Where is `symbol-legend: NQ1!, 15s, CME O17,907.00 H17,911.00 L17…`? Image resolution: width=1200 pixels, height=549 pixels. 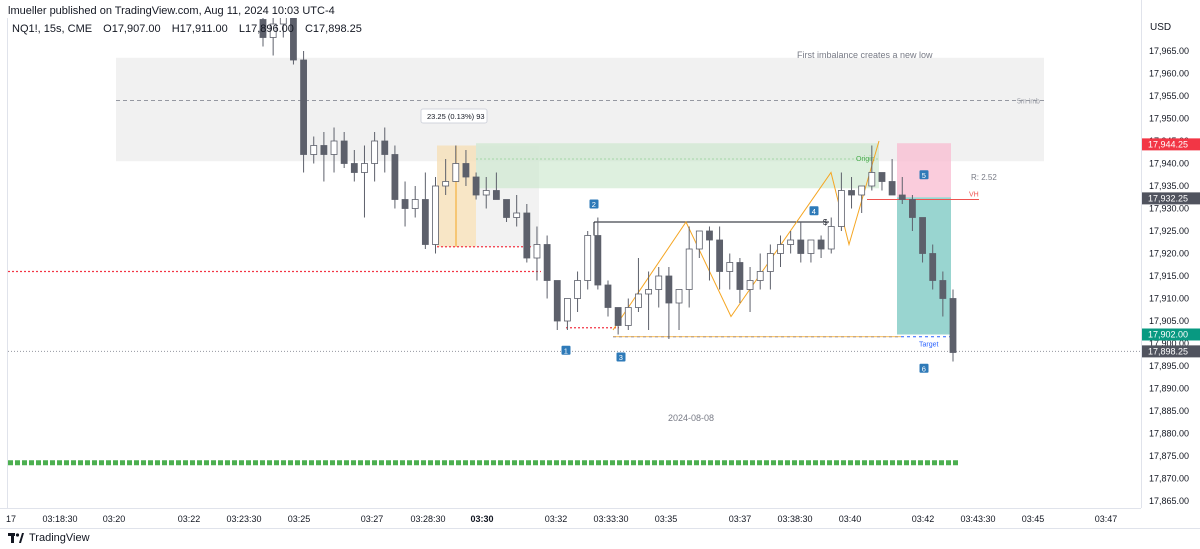 symbol-legend: NQ1!, 15s, CME O17,907.00 H17,911.00 L17… is located at coordinates (191, 29).